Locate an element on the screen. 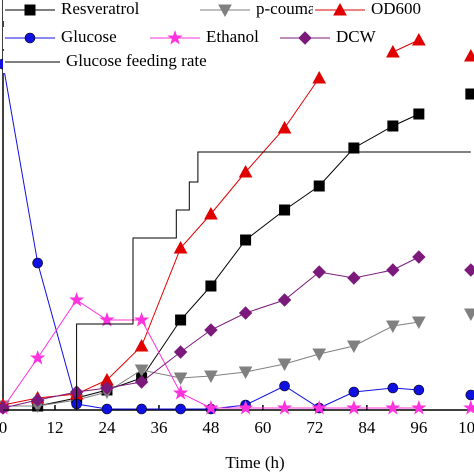  x-tick-label: 108 is located at coordinates (466, 427).